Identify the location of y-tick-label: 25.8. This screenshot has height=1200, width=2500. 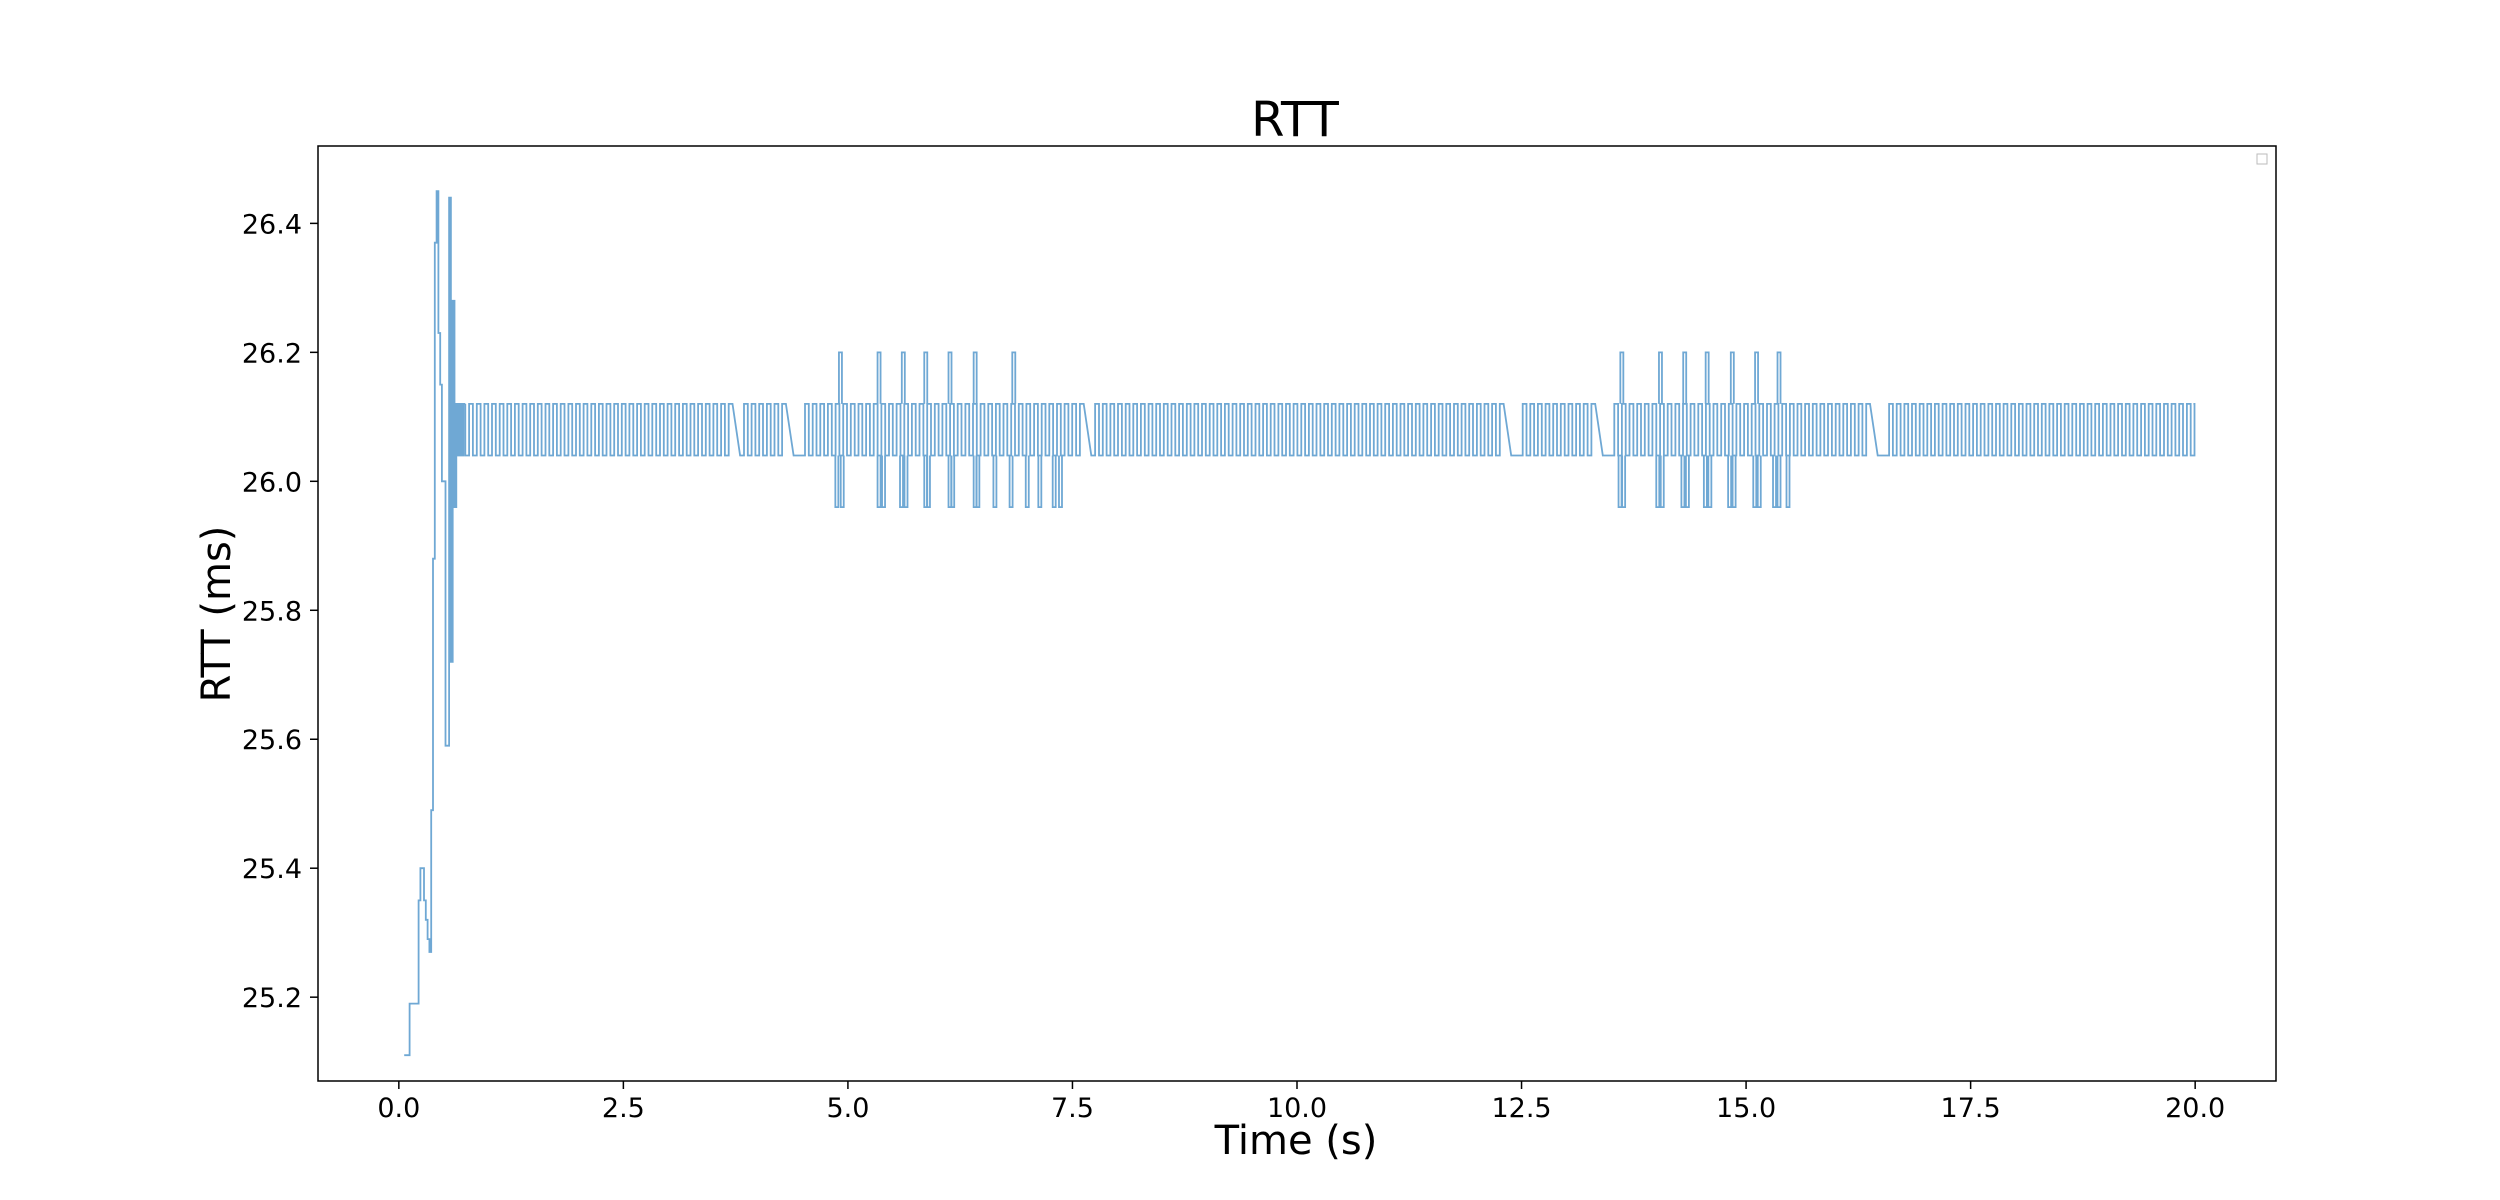
(272, 611).